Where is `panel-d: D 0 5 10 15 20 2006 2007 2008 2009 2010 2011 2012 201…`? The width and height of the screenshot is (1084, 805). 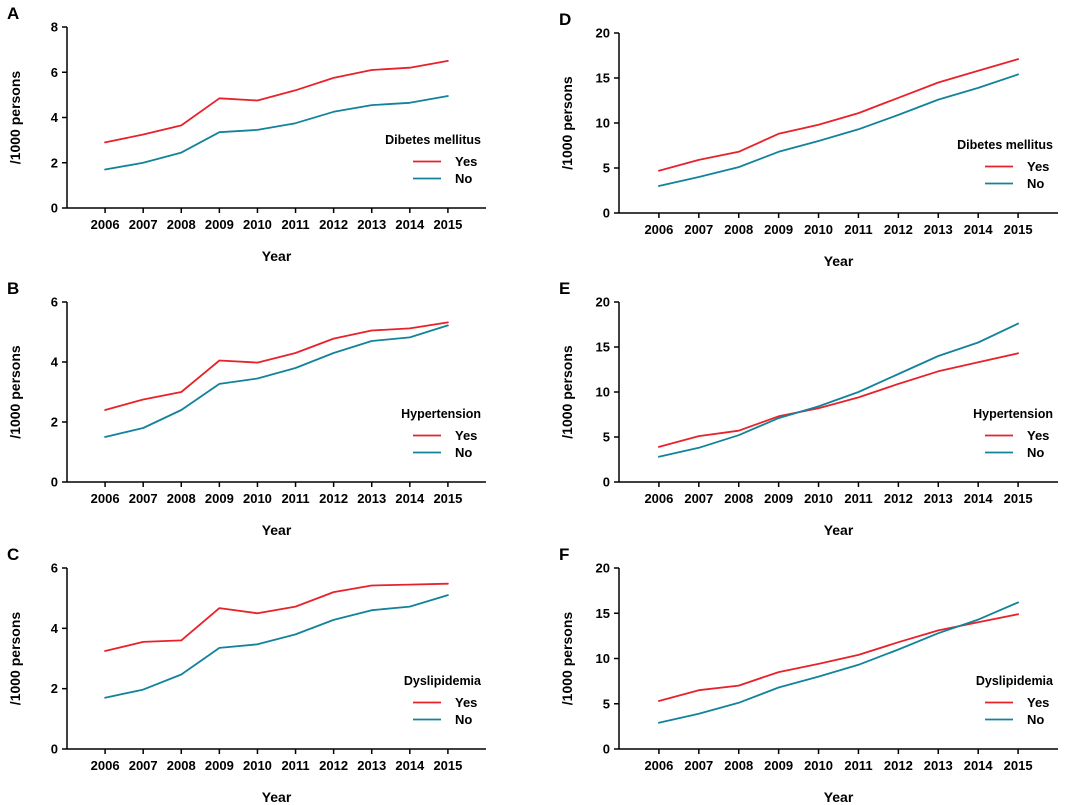
panel-d: D 0 5 10 15 20 2006 2007 2008 2009 2010 2011 2012 201… is located at coordinates (808, 139).